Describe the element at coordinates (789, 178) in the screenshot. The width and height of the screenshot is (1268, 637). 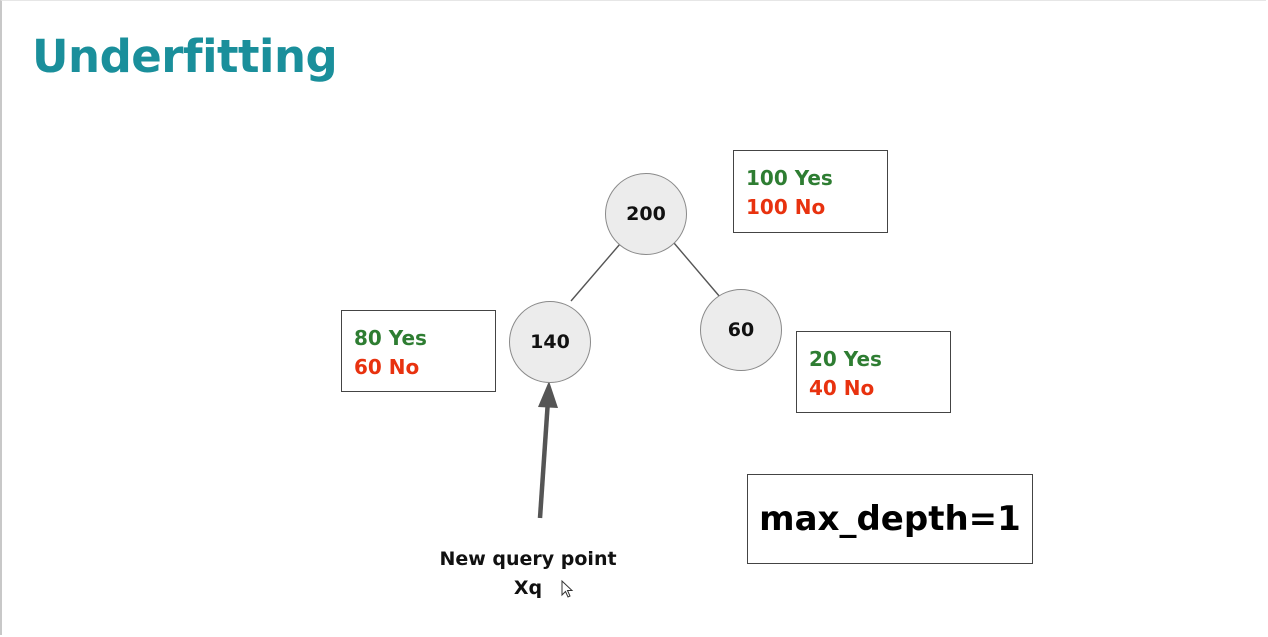
I see `root-yes-count: 100 Yes` at that location.